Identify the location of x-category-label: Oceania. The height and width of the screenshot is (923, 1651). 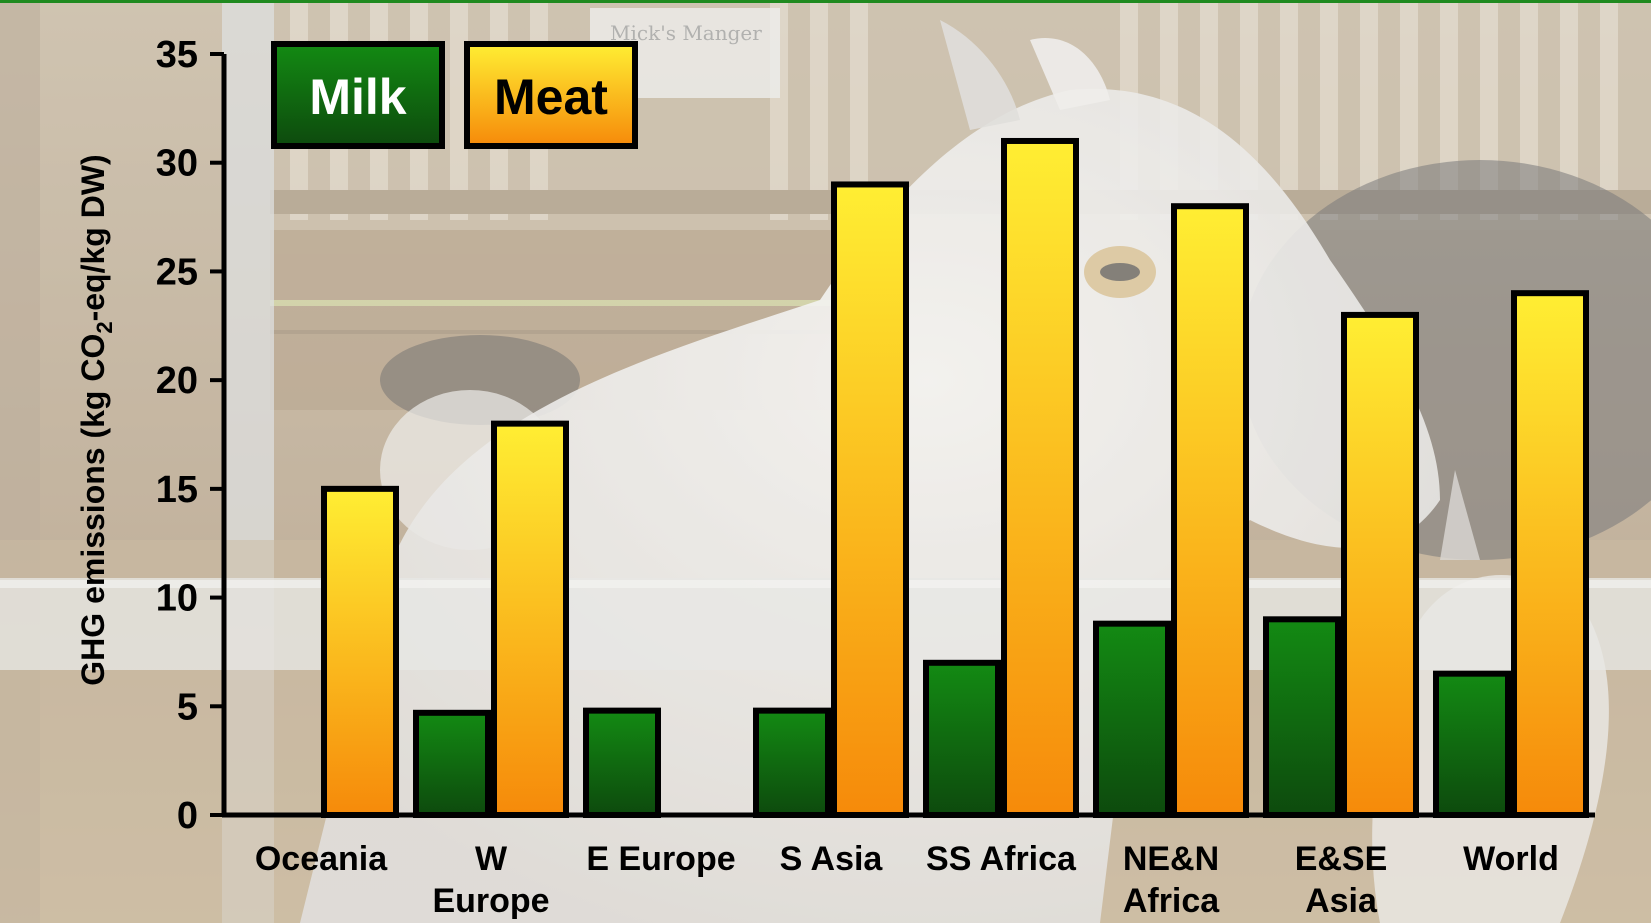
(321, 859).